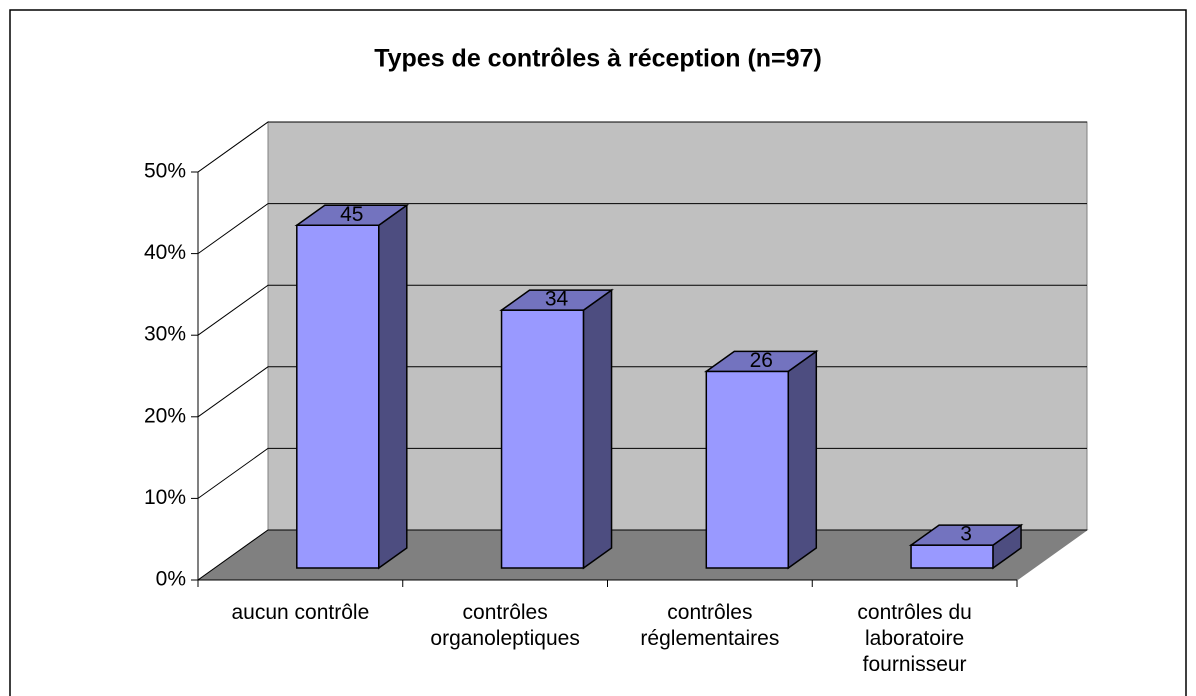  I want to click on x-tick-label: contrôles réglementaires, so click(710, 625).